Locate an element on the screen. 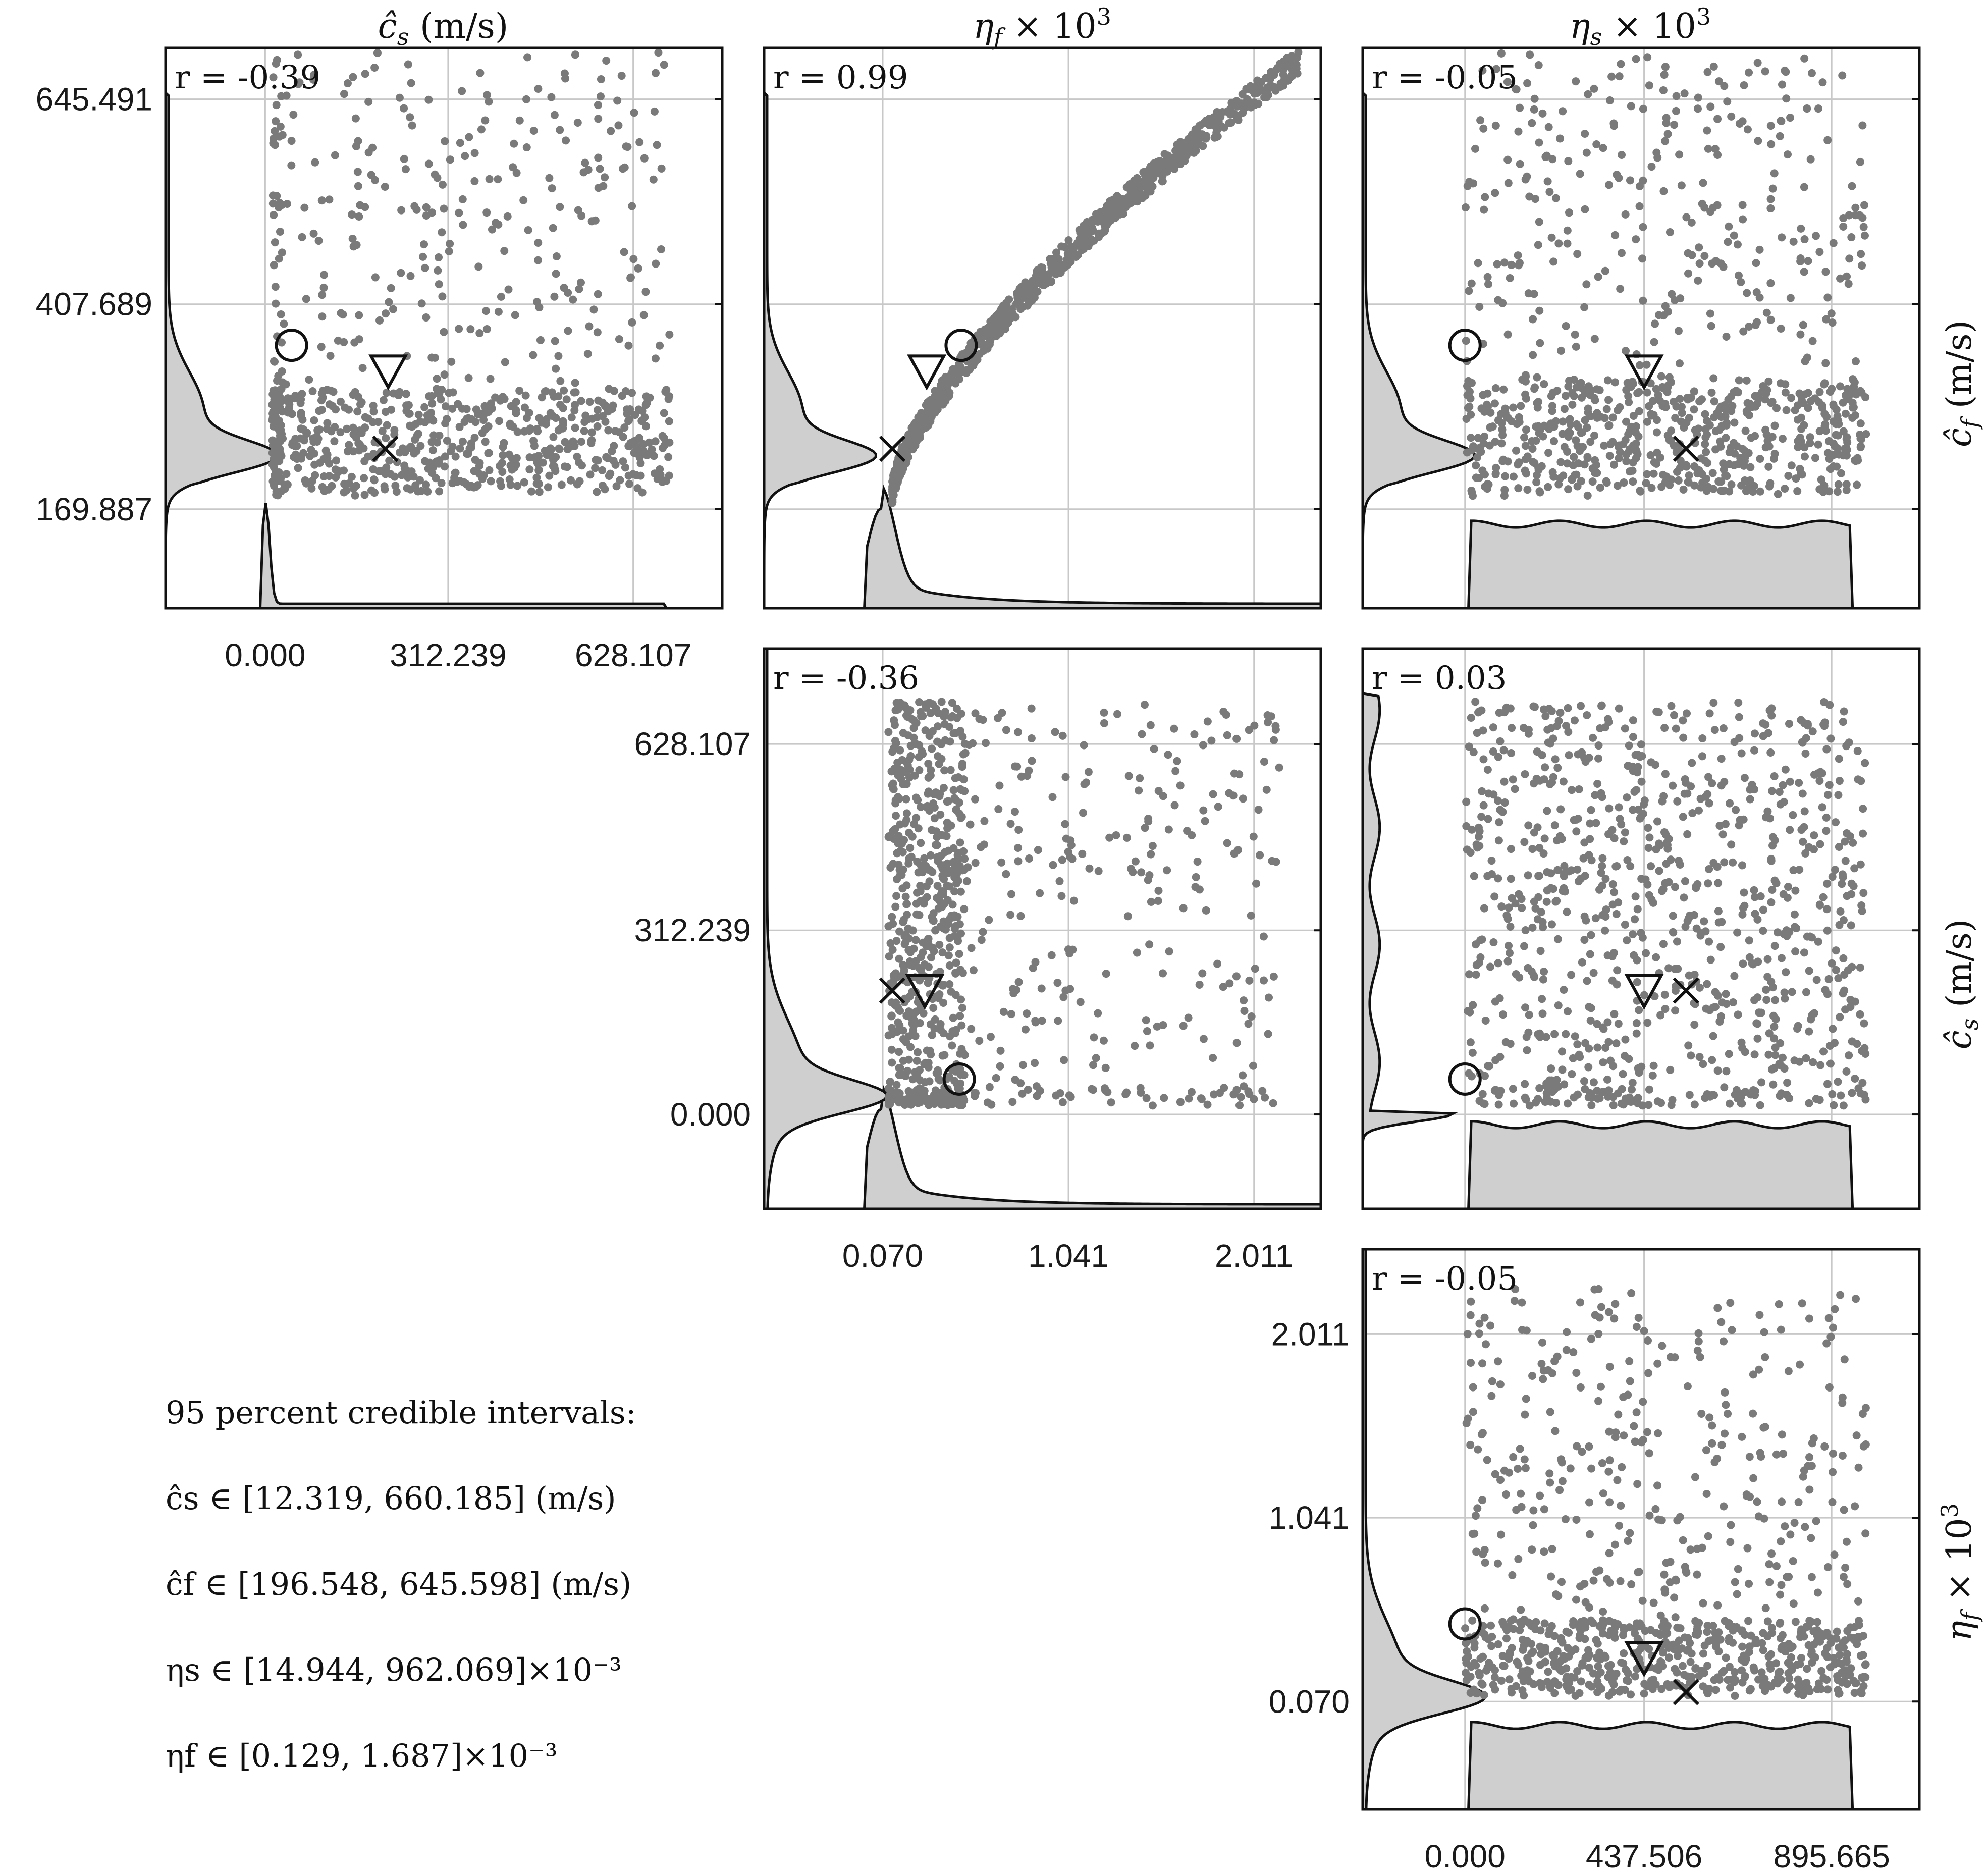  panel-frame is located at coordinates (1641, 928).